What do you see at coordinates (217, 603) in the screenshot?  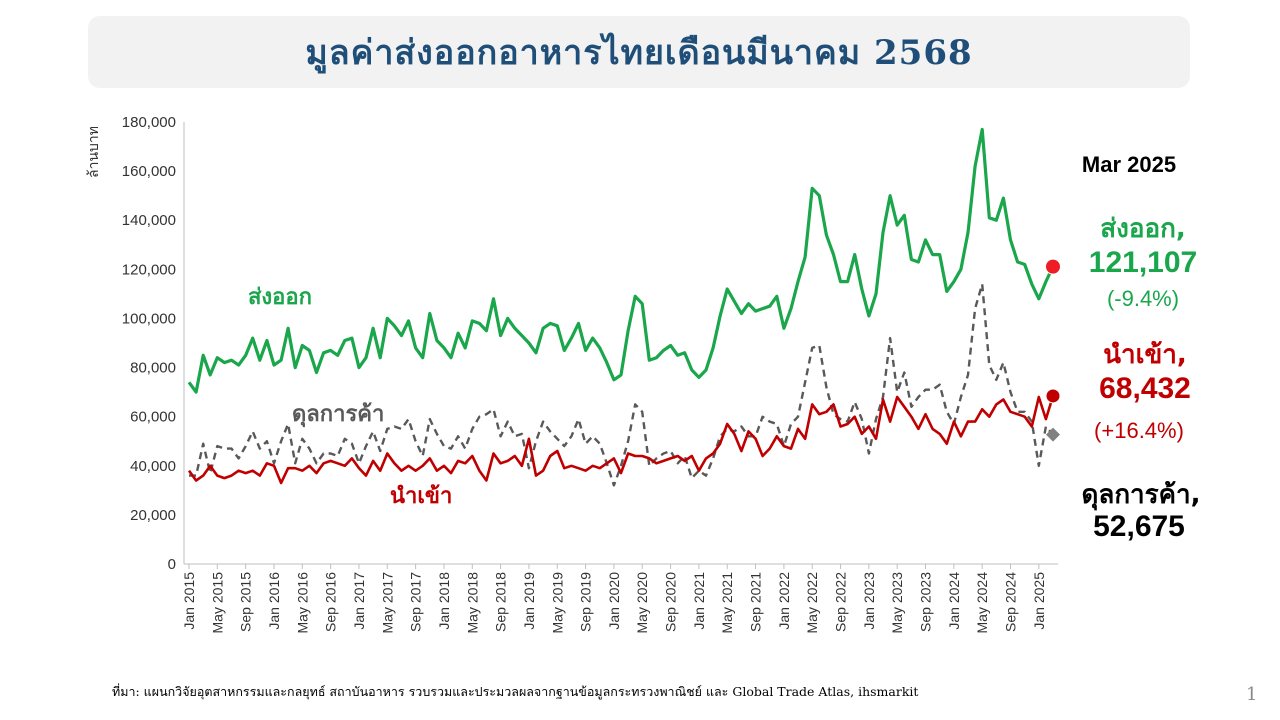 I see `x-tick-label: May 2015` at bounding box center [217, 603].